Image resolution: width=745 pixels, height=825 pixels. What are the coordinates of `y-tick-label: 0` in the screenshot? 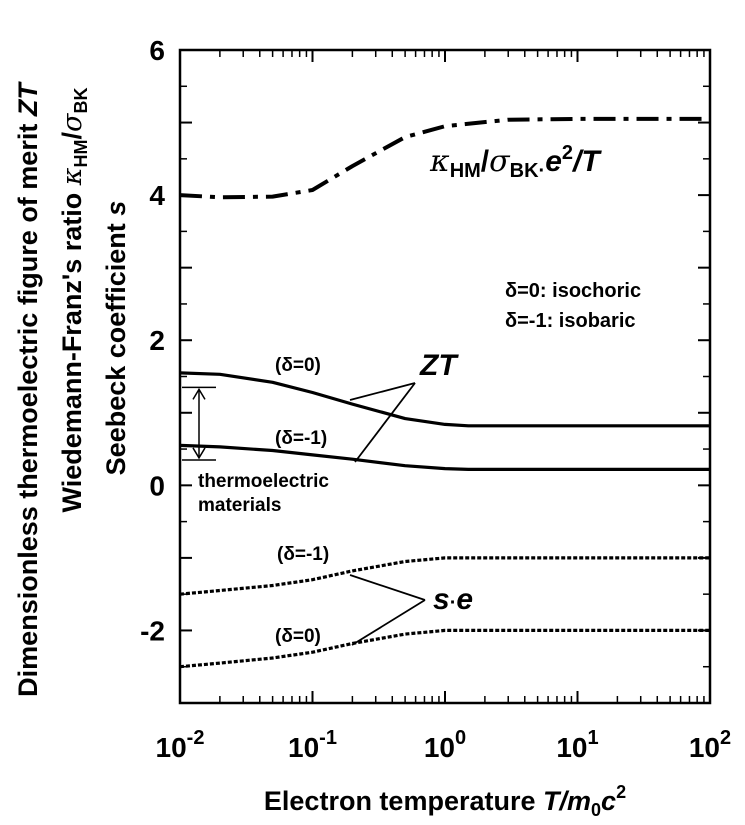 It's located at (157, 485).